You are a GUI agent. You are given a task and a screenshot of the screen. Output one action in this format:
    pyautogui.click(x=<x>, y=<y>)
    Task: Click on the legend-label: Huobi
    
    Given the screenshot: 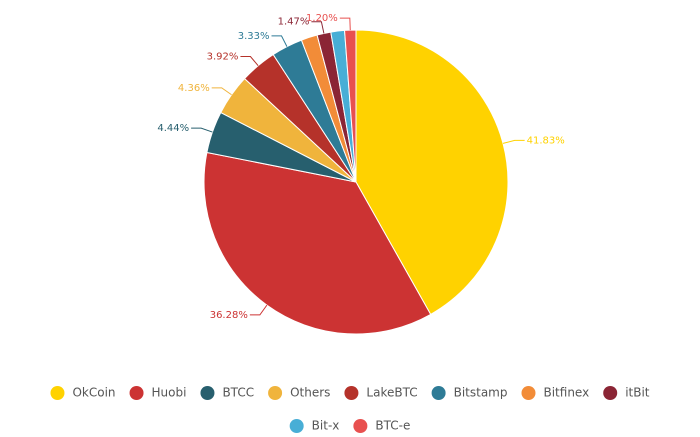 What is the action you would take?
    pyautogui.click(x=169, y=393)
    